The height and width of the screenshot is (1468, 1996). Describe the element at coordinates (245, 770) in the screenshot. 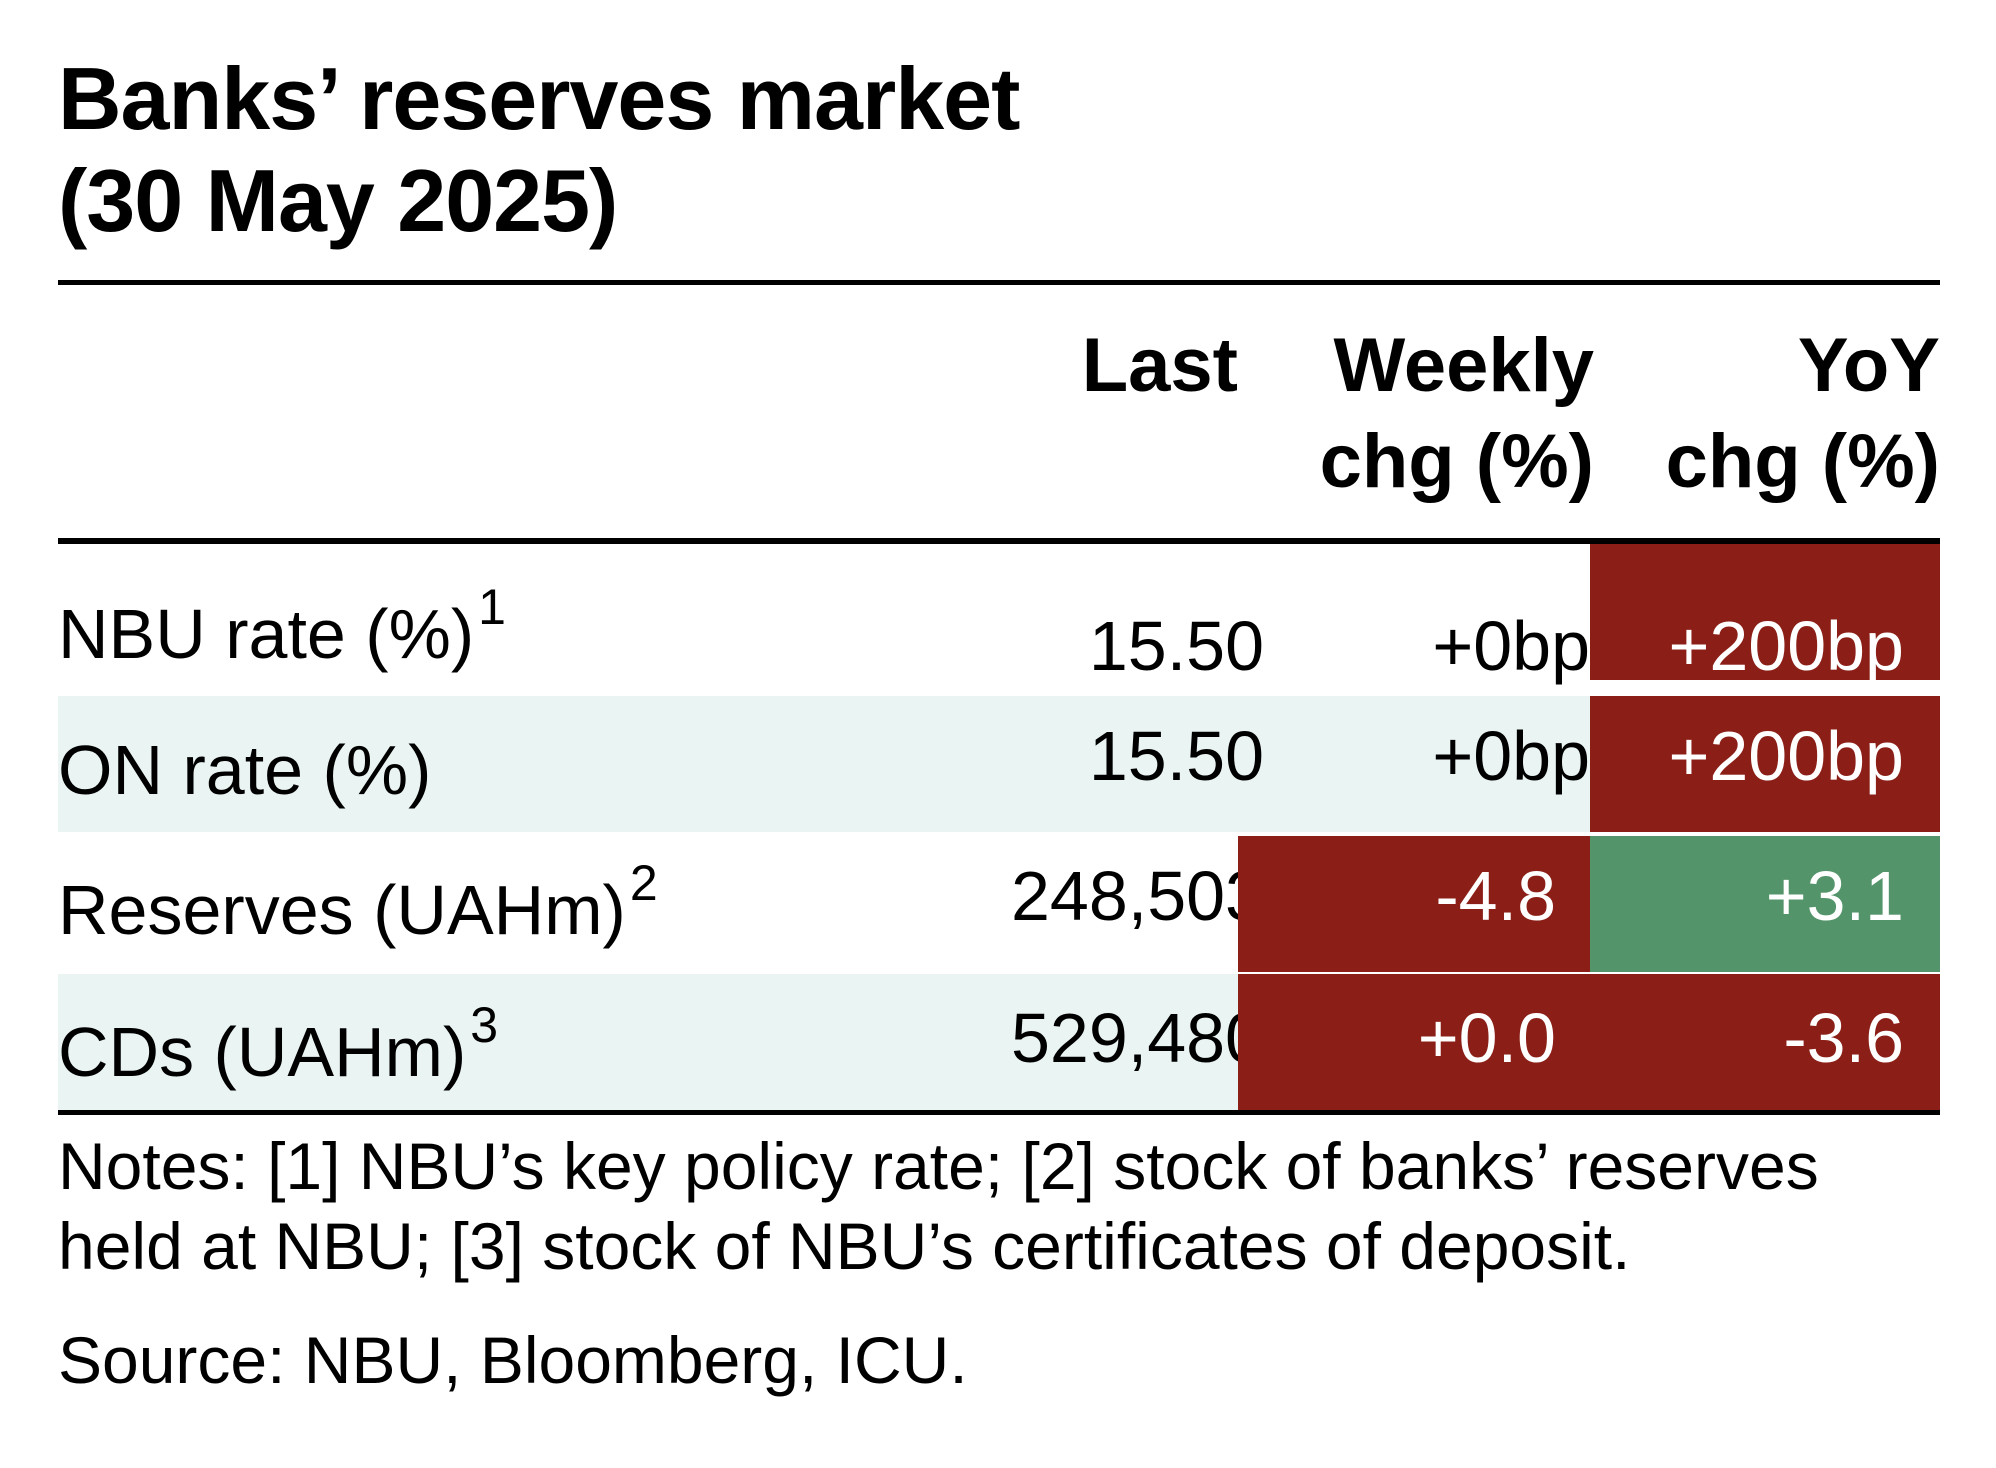

I see `row-label: ON rate (%)` at that location.